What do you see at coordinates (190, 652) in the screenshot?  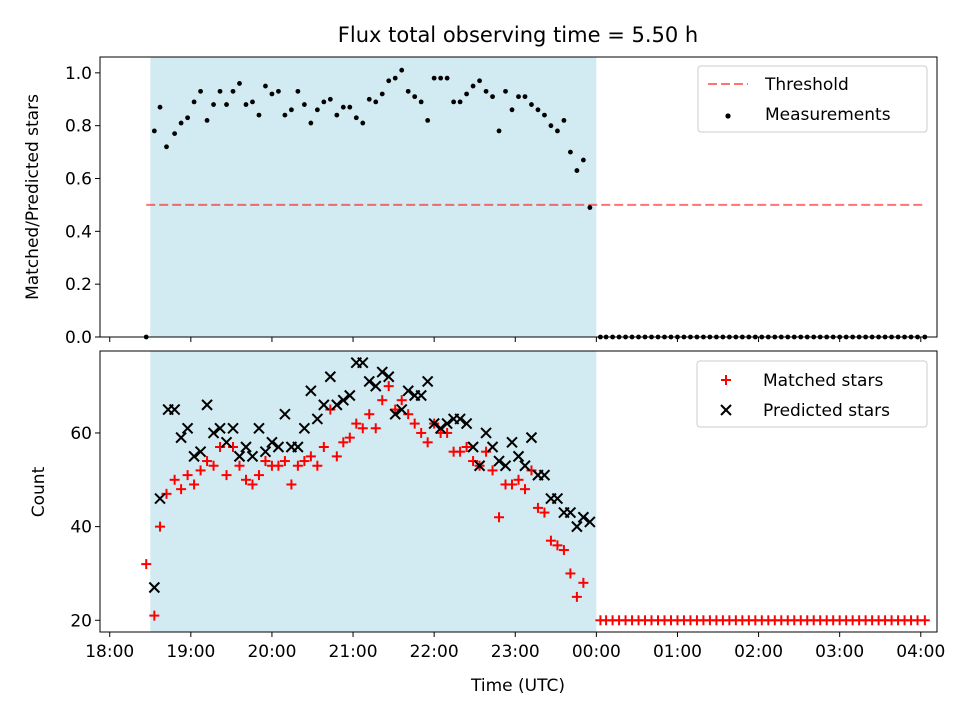 I see `x-tick-label: 19:00` at bounding box center [190, 652].